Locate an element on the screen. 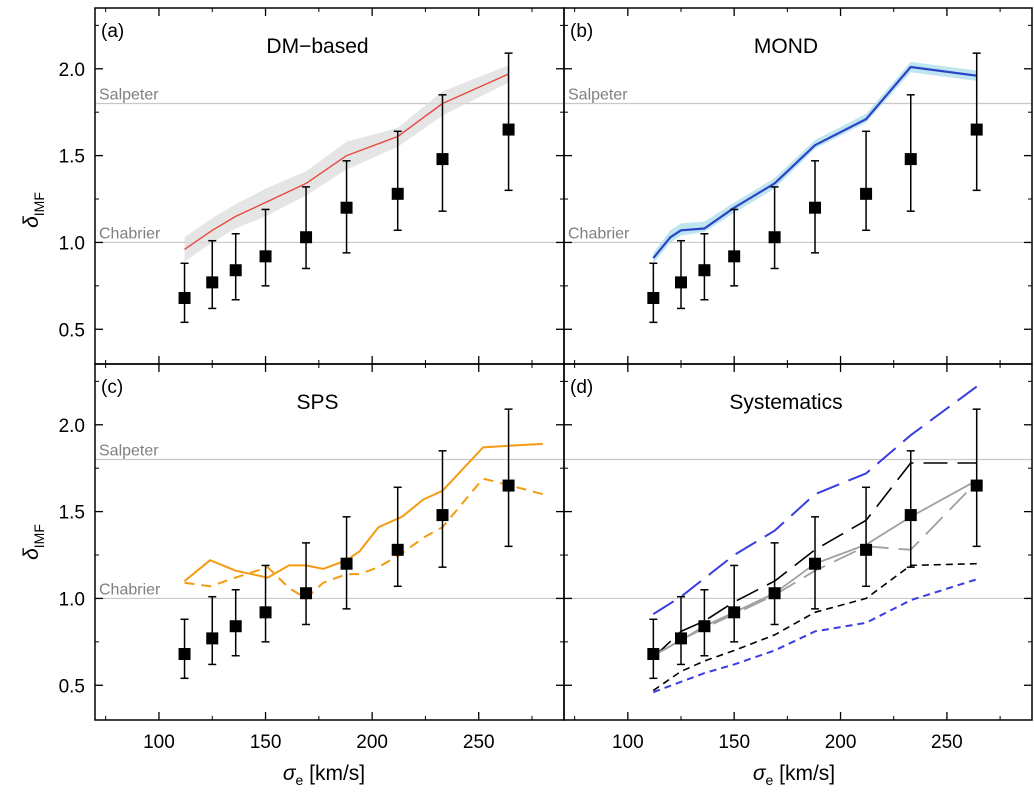 Image resolution: width=1034 pixels, height=796 pixels. panel-title: MOND is located at coordinates (786, 46).